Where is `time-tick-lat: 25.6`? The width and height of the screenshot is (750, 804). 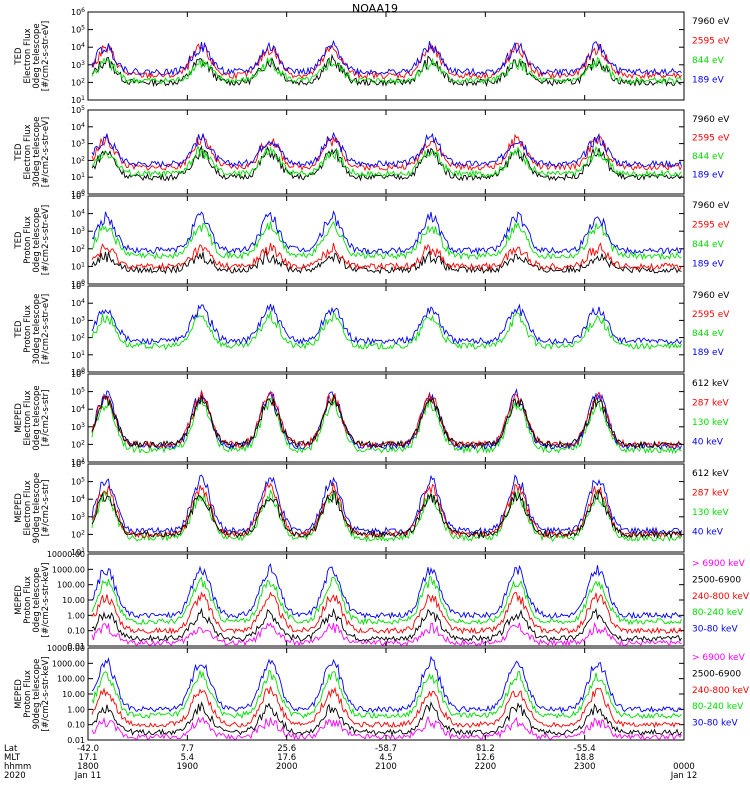
time-tick-lat: 25.6 is located at coordinates (286, 749).